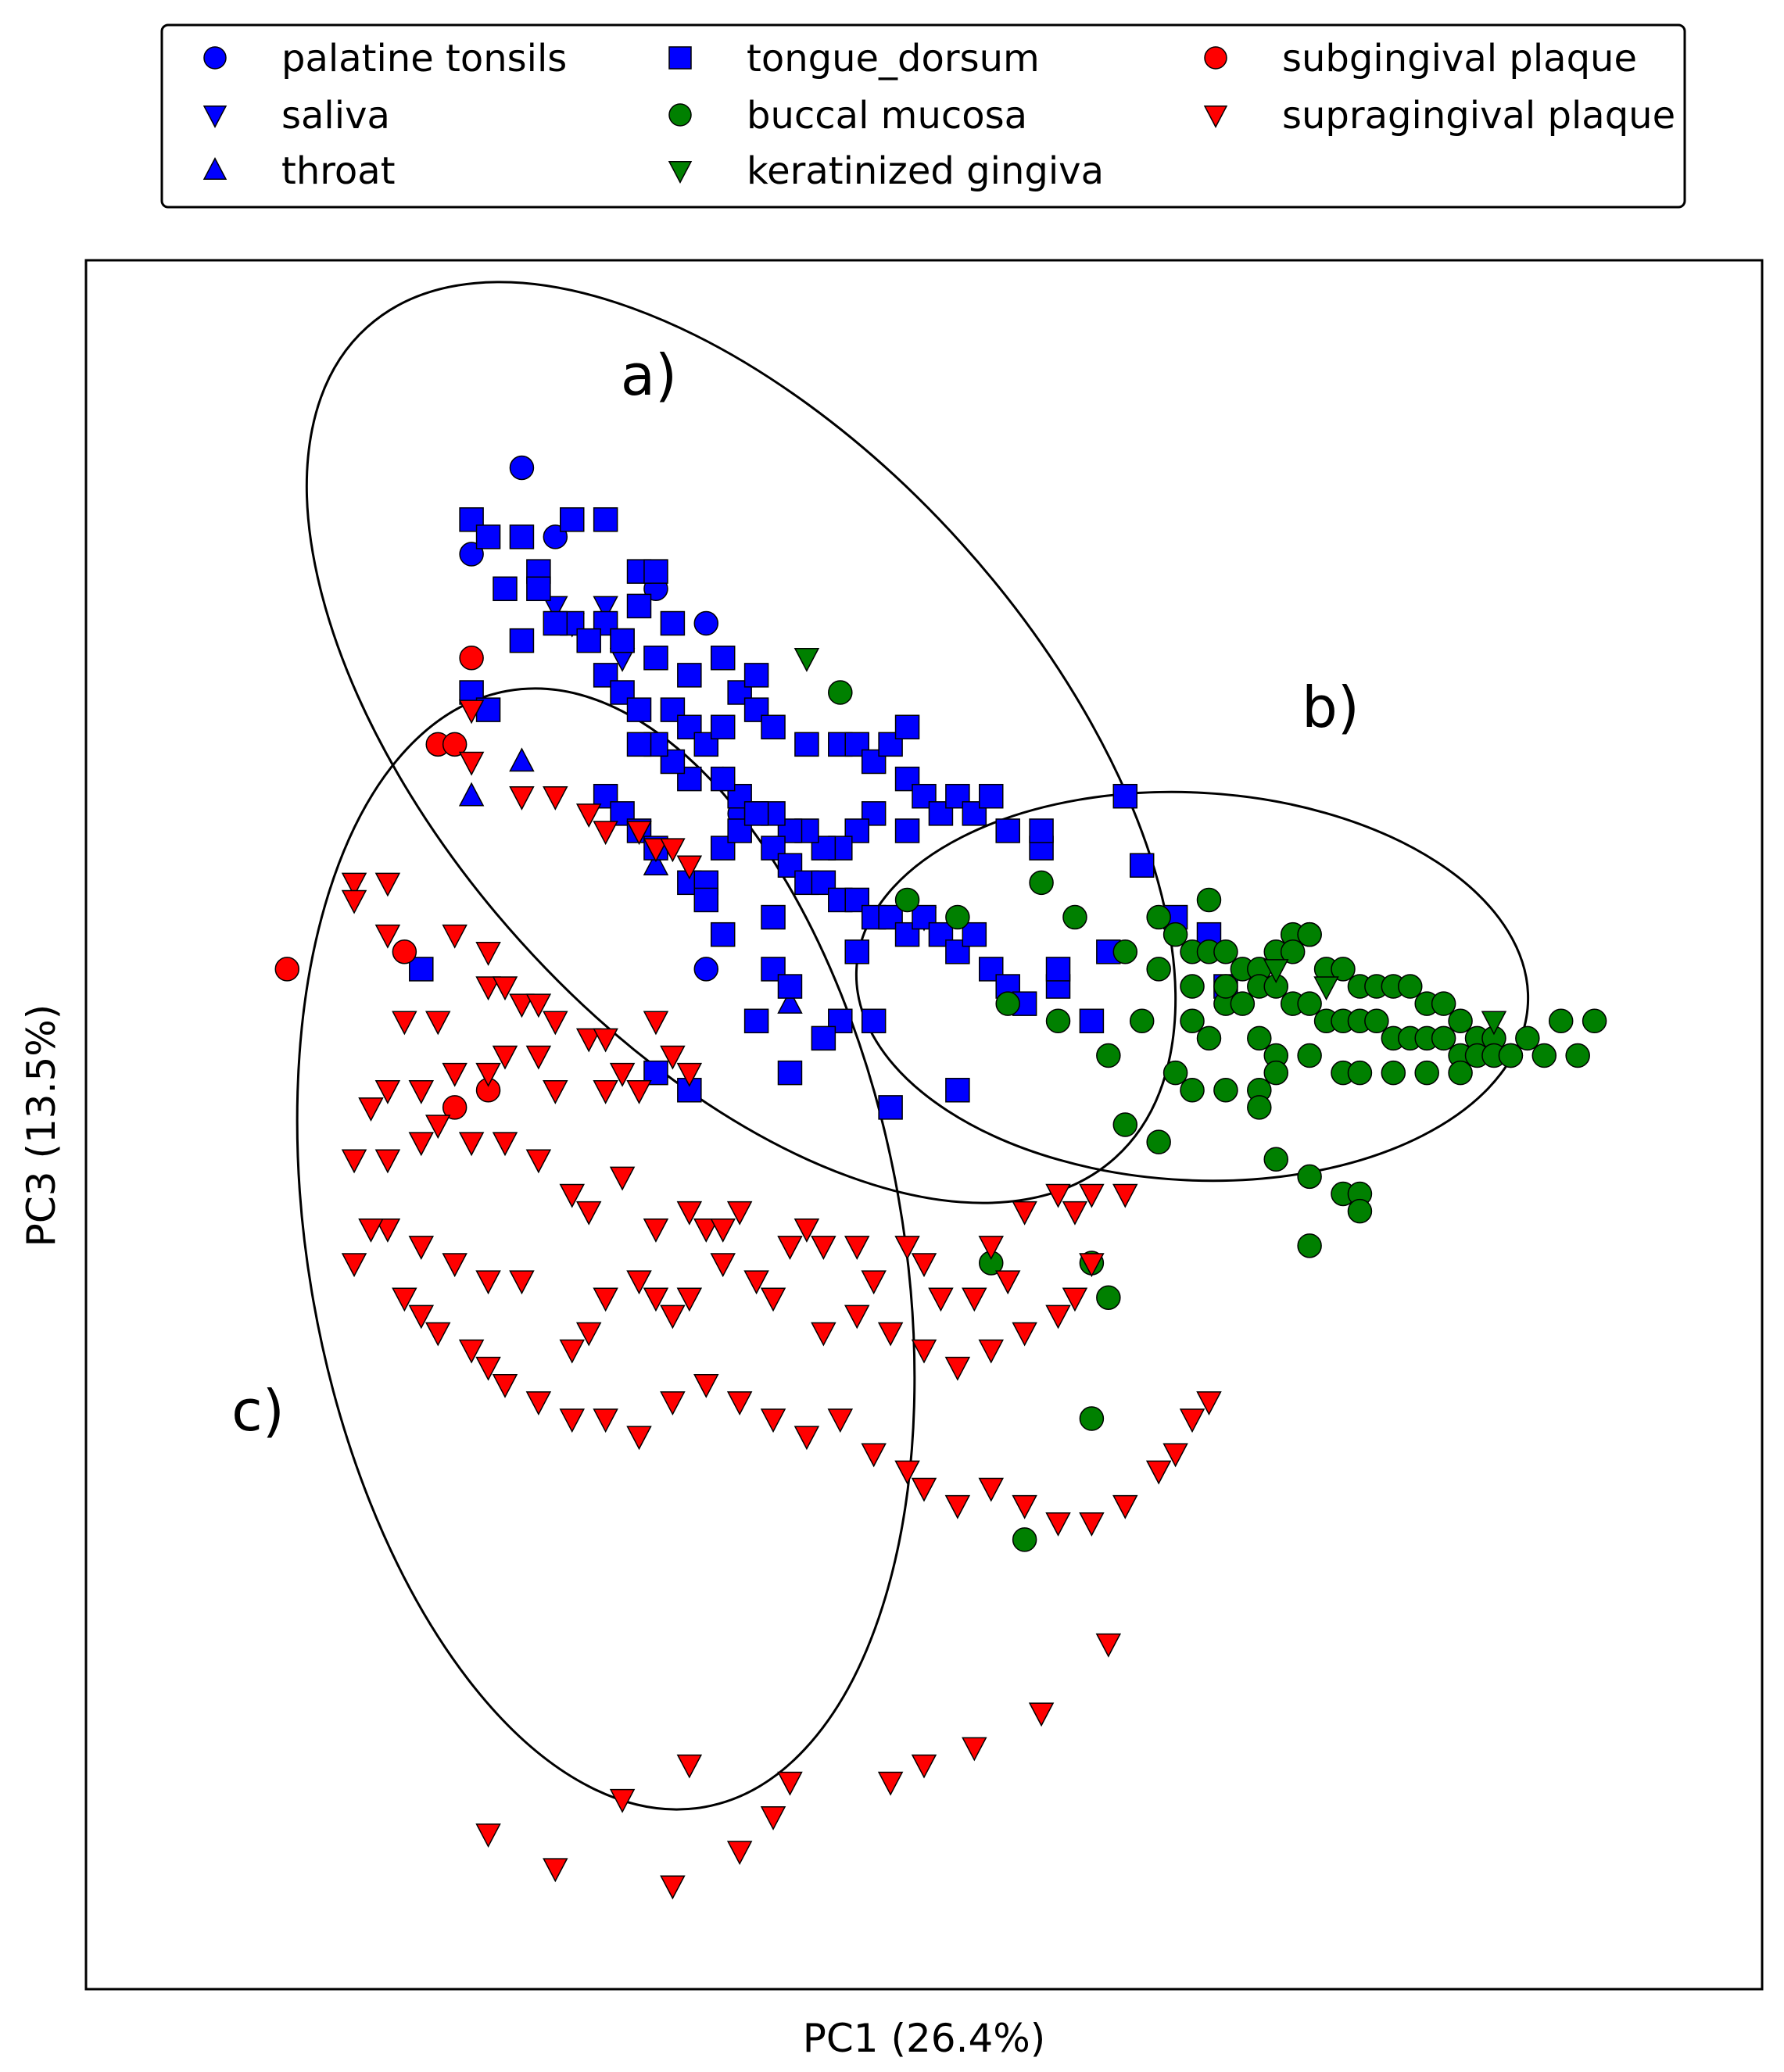  I want to click on legend-label-supragingival-plaque: supragingival plaque, so click(1478, 116).